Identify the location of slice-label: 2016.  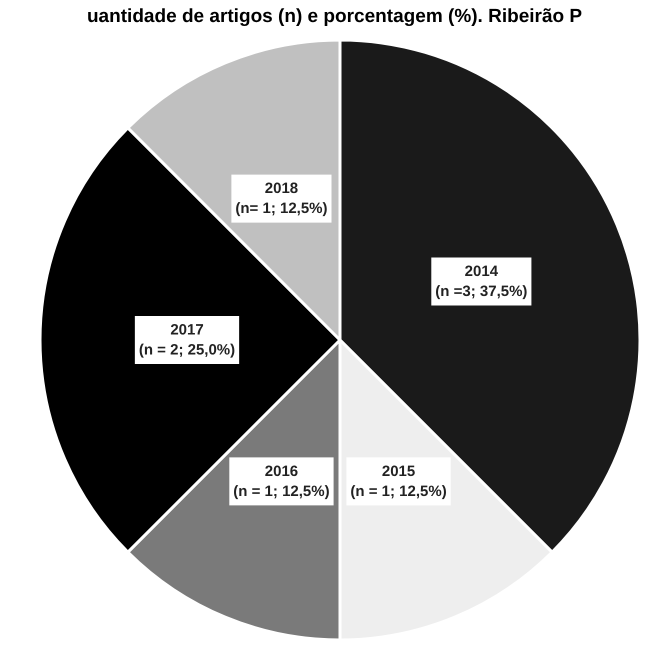
(281, 471).